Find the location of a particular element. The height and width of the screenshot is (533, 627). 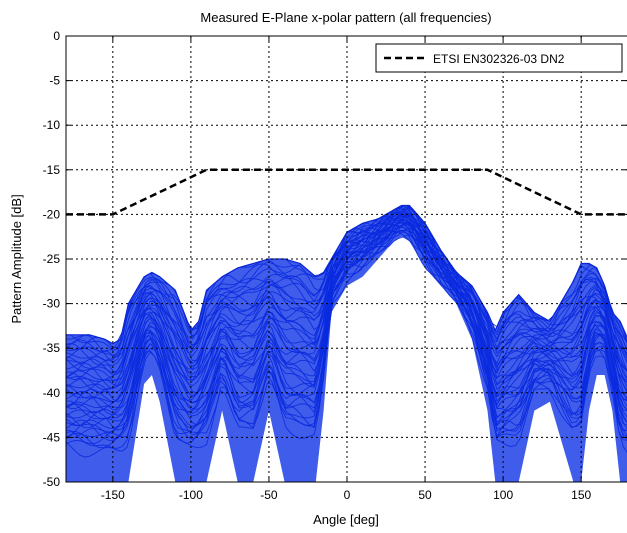

x-tick-label: -150 is located at coordinates (113, 495).